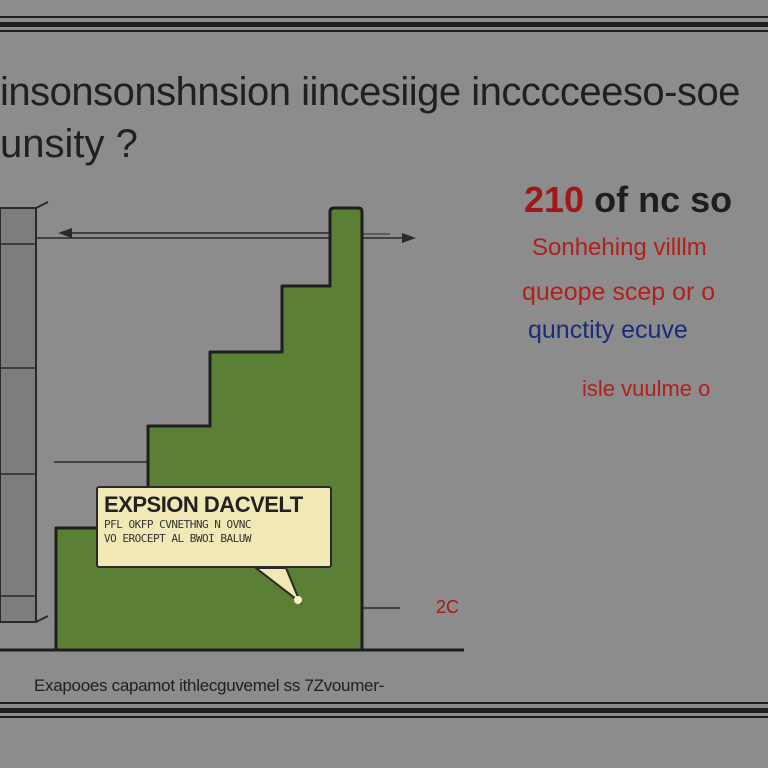  I want to click on right-text-line: isle vuulme o, so click(646, 388).